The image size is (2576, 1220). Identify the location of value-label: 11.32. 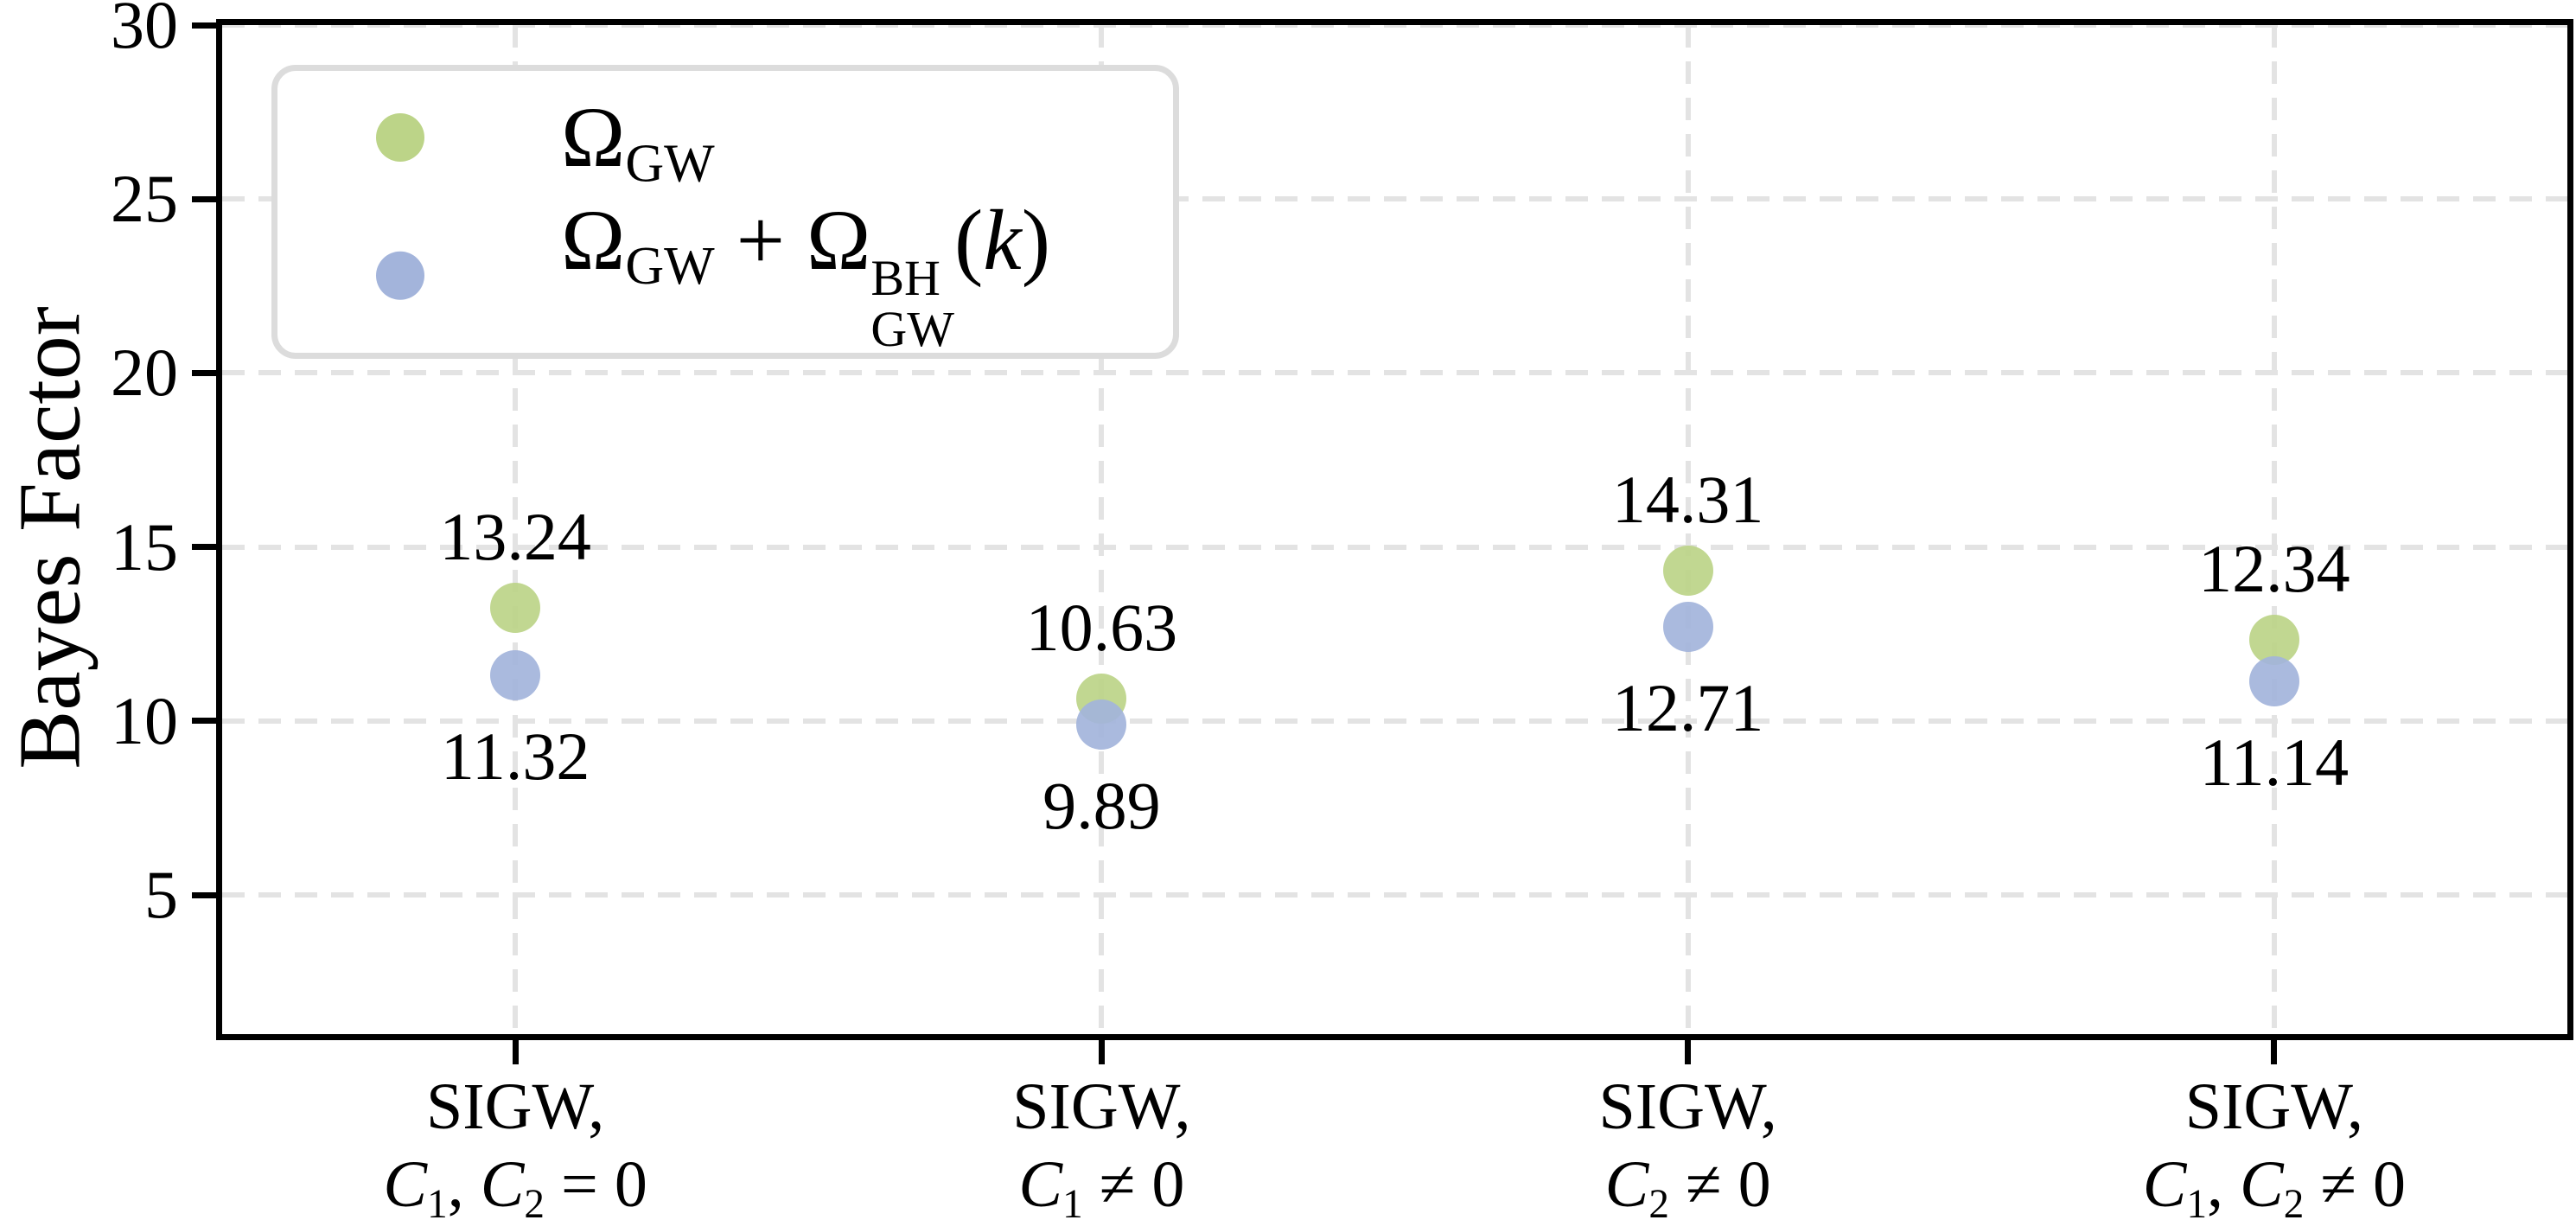
(515, 756).